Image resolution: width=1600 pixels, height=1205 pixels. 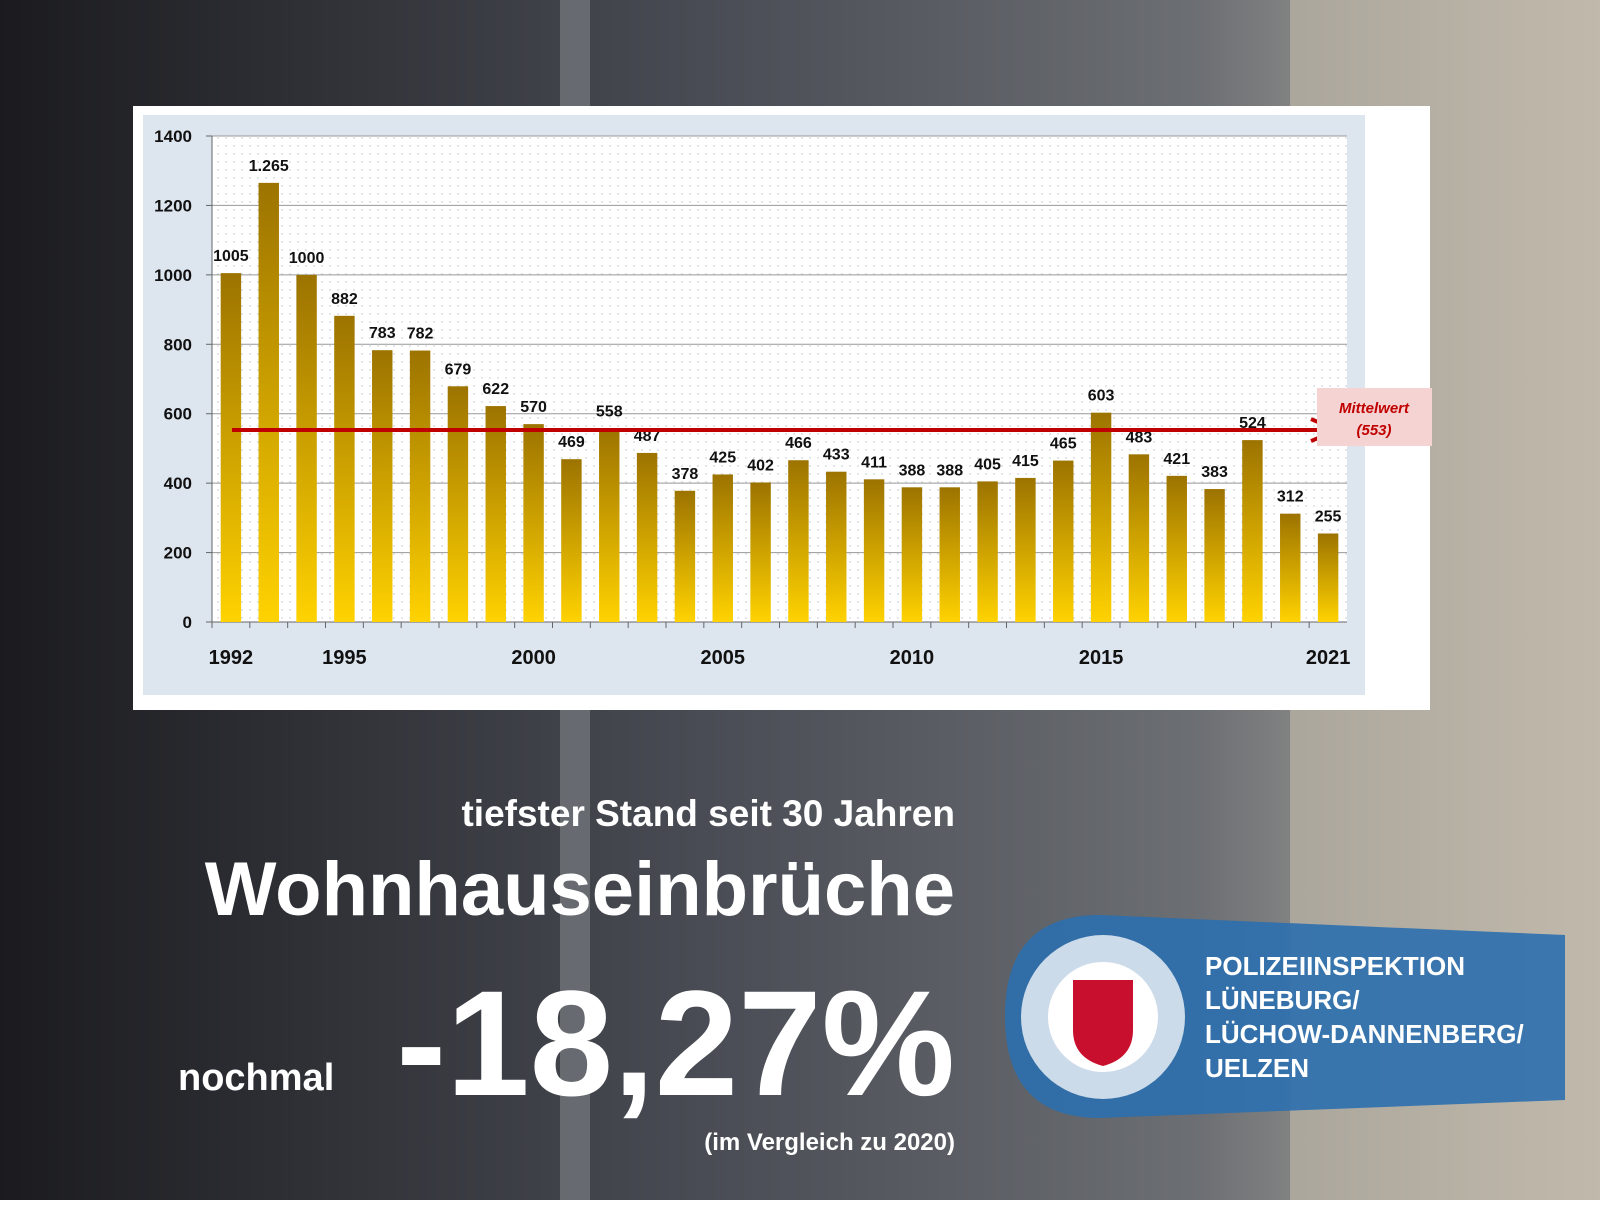 I want to click on value-label: 255, so click(x=1328, y=516).